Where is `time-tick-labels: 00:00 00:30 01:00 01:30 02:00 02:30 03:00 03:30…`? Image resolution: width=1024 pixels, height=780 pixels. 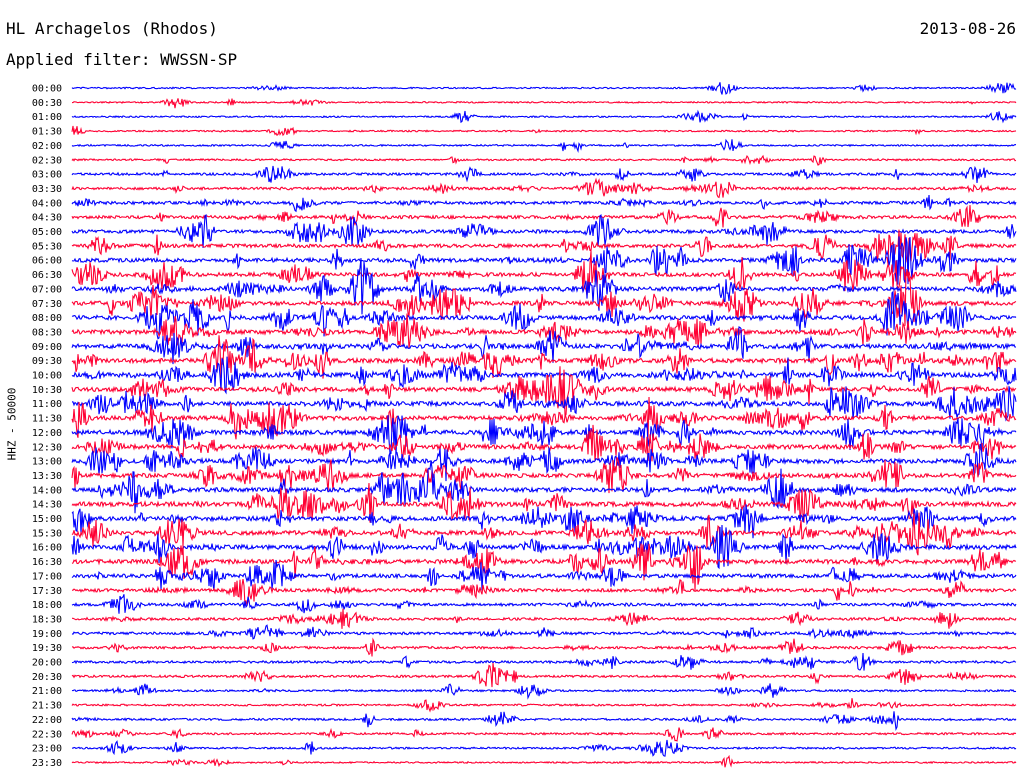 time-tick-labels: 00:00 00:30 01:00 01:30 02:00 02:30 03:00 03:30… is located at coordinates (47, 426).